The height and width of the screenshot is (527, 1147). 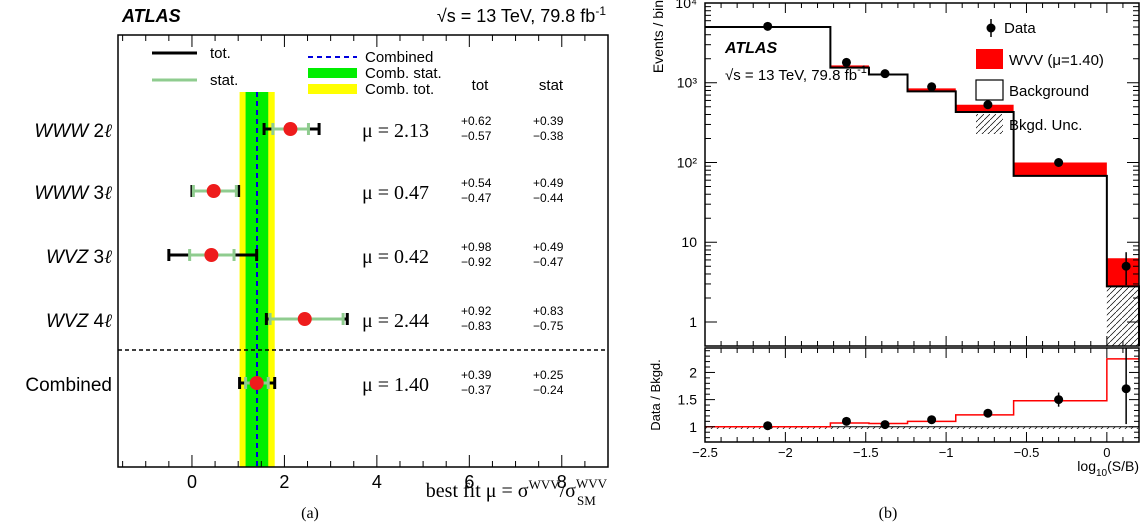 What do you see at coordinates (1106, 452) in the screenshot?
I see `x-tick-label-b: 0` at bounding box center [1106, 452].